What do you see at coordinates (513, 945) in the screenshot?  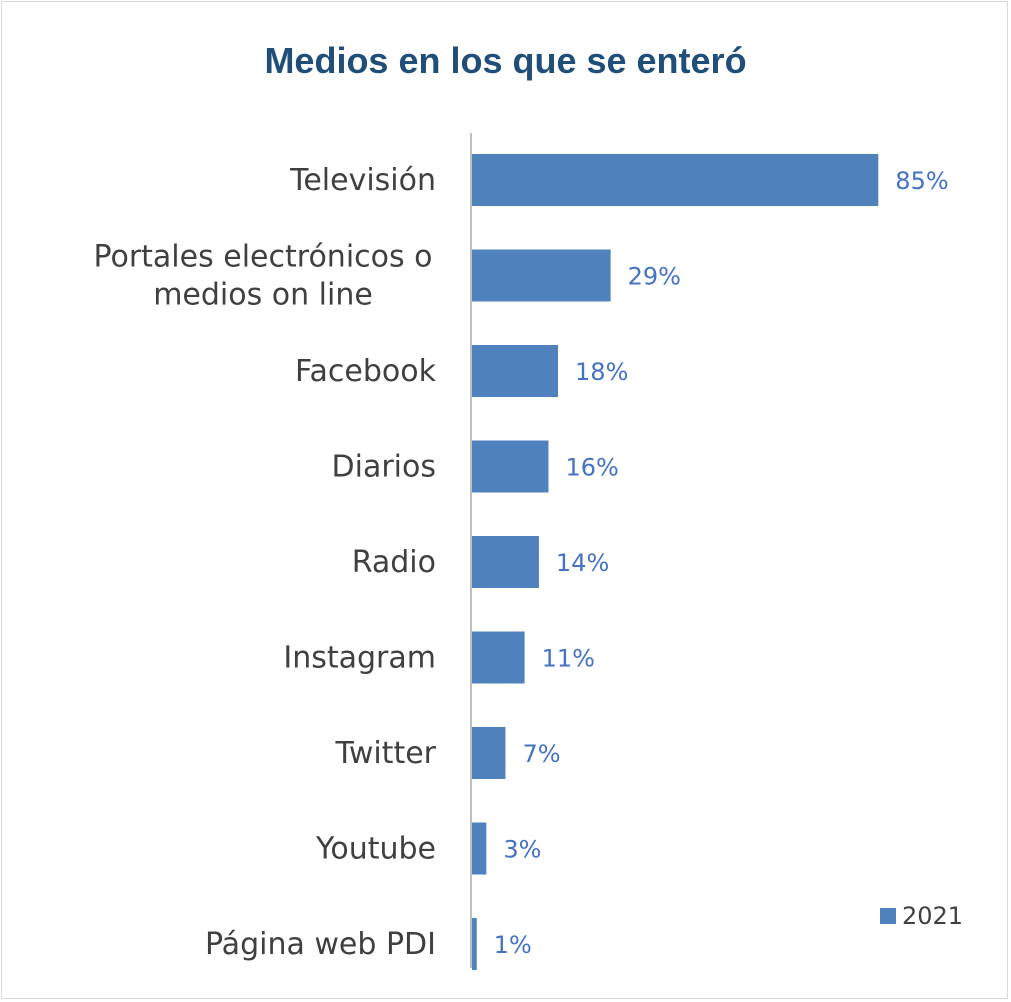 I see `value-label-8: 1%` at bounding box center [513, 945].